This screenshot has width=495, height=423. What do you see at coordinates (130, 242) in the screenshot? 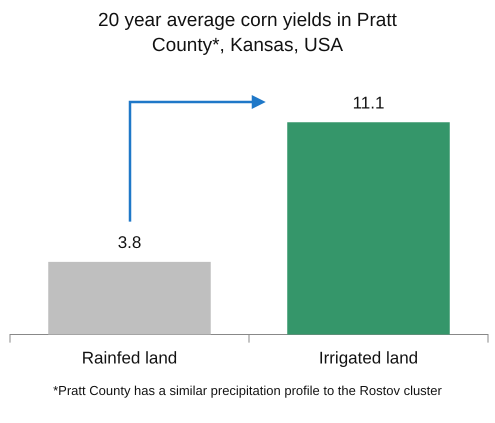
I see `data-label: 3.8` at bounding box center [130, 242].